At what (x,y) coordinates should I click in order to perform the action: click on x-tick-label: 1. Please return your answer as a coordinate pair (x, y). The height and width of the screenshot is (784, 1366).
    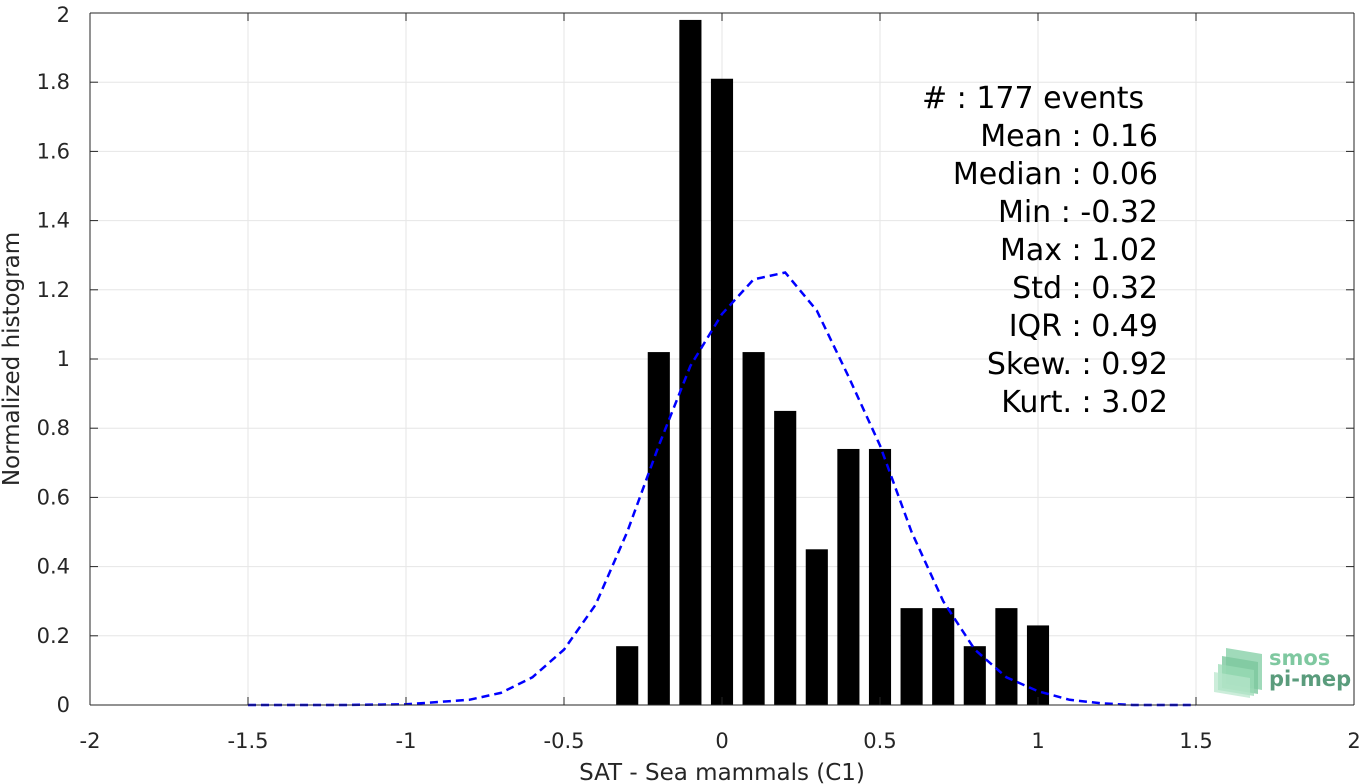
    Looking at the image, I should click on (1037, 741).